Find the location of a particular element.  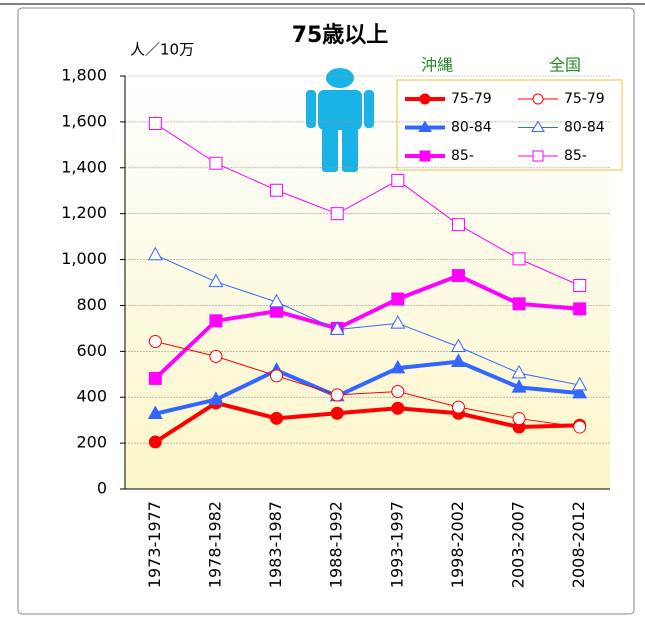

y-tick-label: 1,600 is located at coordinates (84, 120).